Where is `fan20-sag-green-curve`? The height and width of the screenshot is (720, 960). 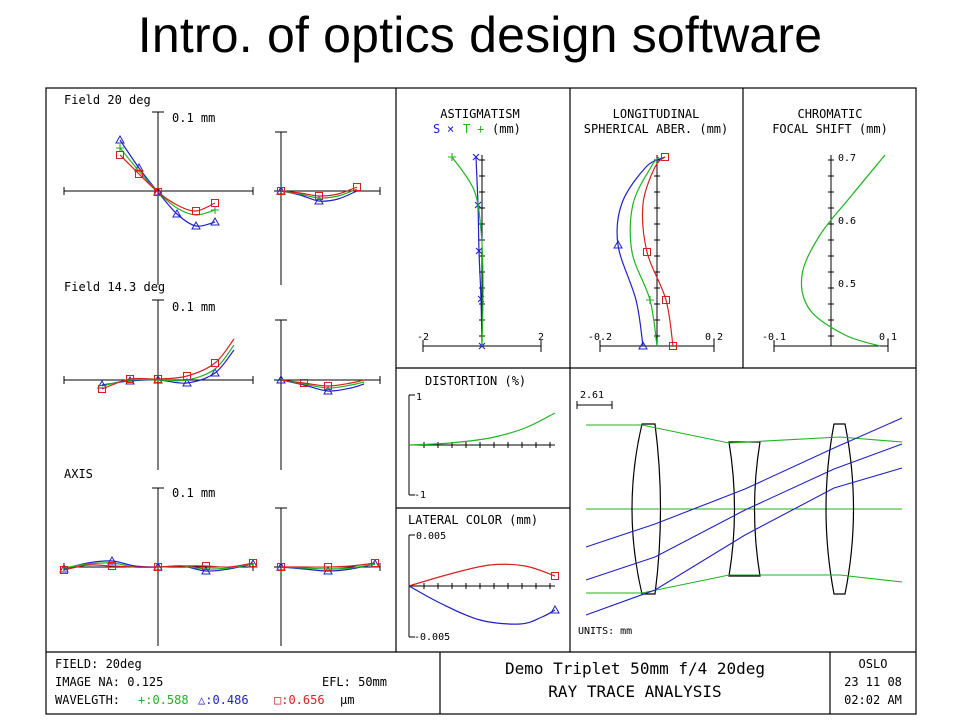
fan20-sag-green-curve is located at coordinates (319, 193).